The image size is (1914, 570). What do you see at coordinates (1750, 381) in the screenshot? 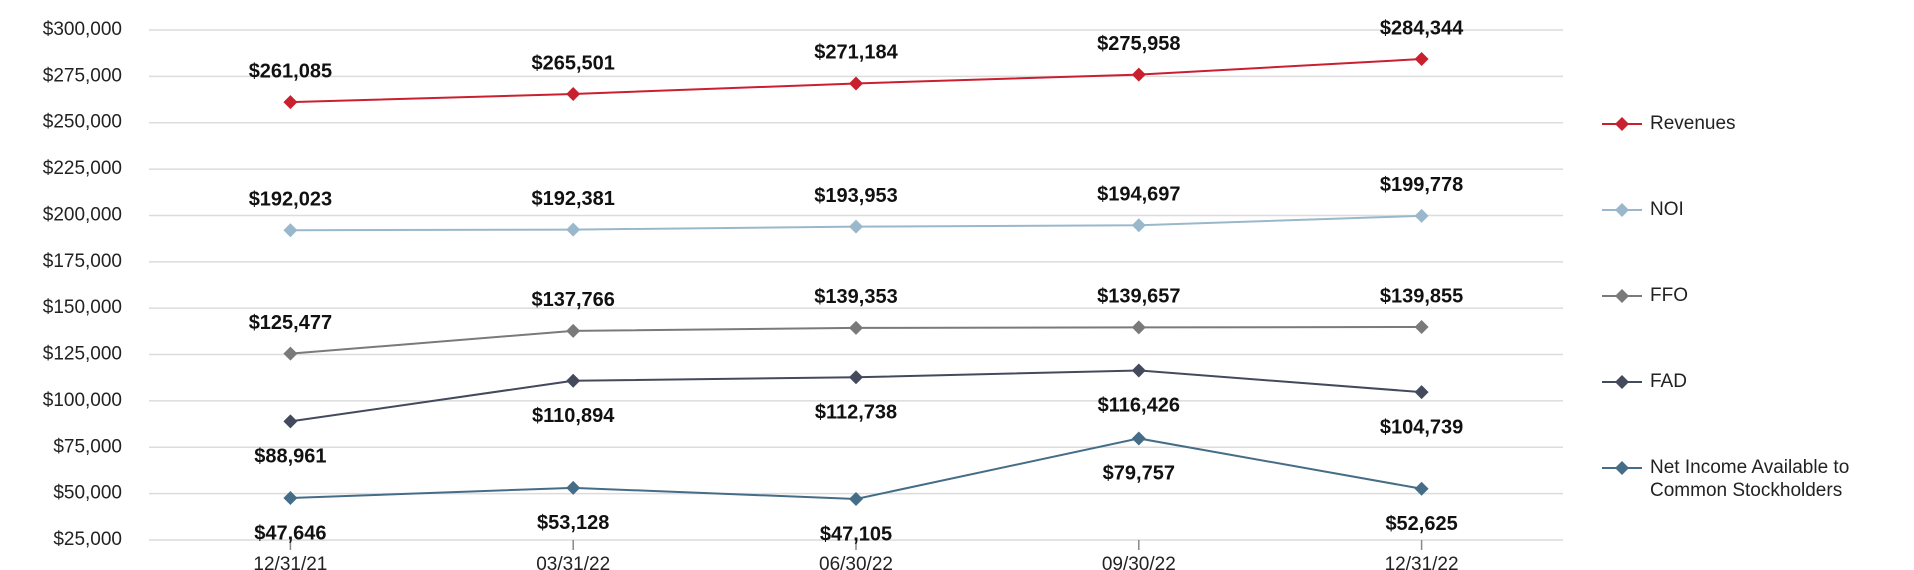
I see `legend-item: FAD` at bounding box center [1750, 381].